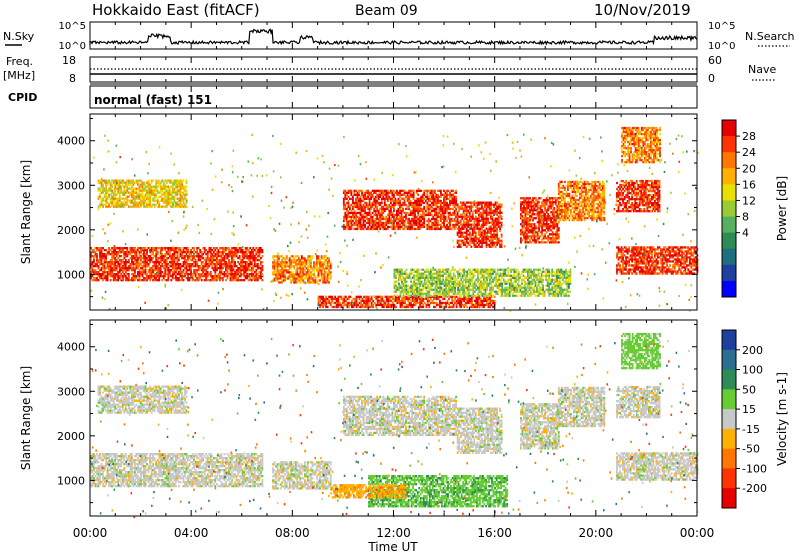  I want to click on velocity-colorbar: 200 100 50 15 -15 -50 -100 -200, so click(744, 419).